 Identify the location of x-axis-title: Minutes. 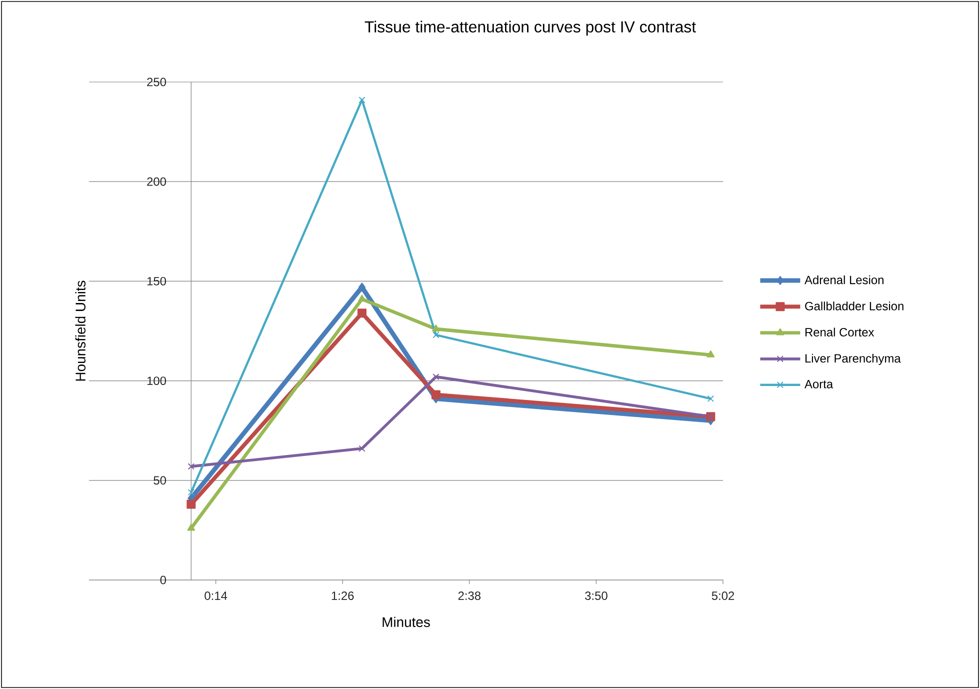
(406, 622).